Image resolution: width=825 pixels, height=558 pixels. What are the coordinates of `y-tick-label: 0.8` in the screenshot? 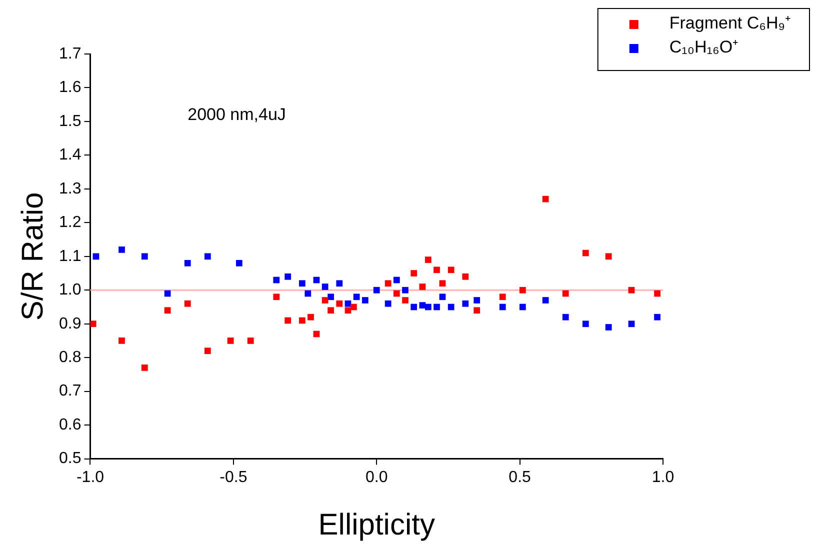 It's located at (70, 357).